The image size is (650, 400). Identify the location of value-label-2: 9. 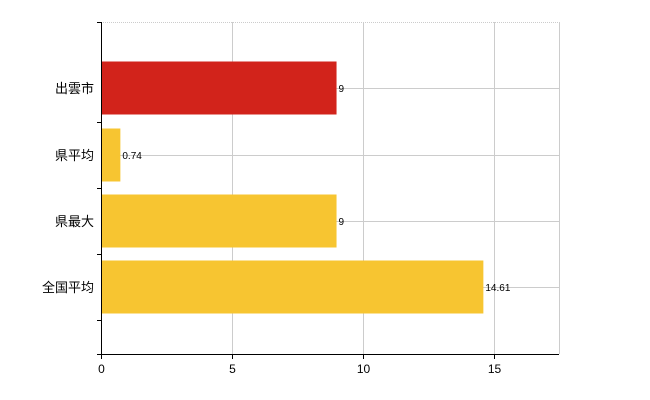
(342, 222).